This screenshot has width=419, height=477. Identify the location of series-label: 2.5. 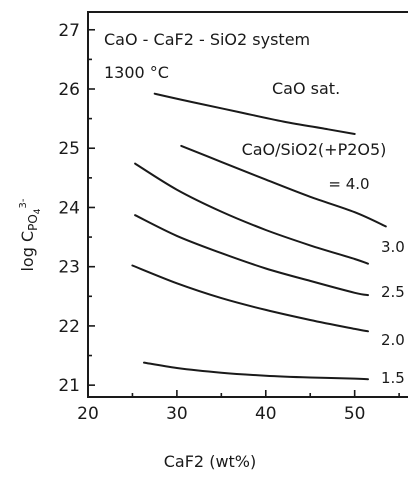
(393, 292).